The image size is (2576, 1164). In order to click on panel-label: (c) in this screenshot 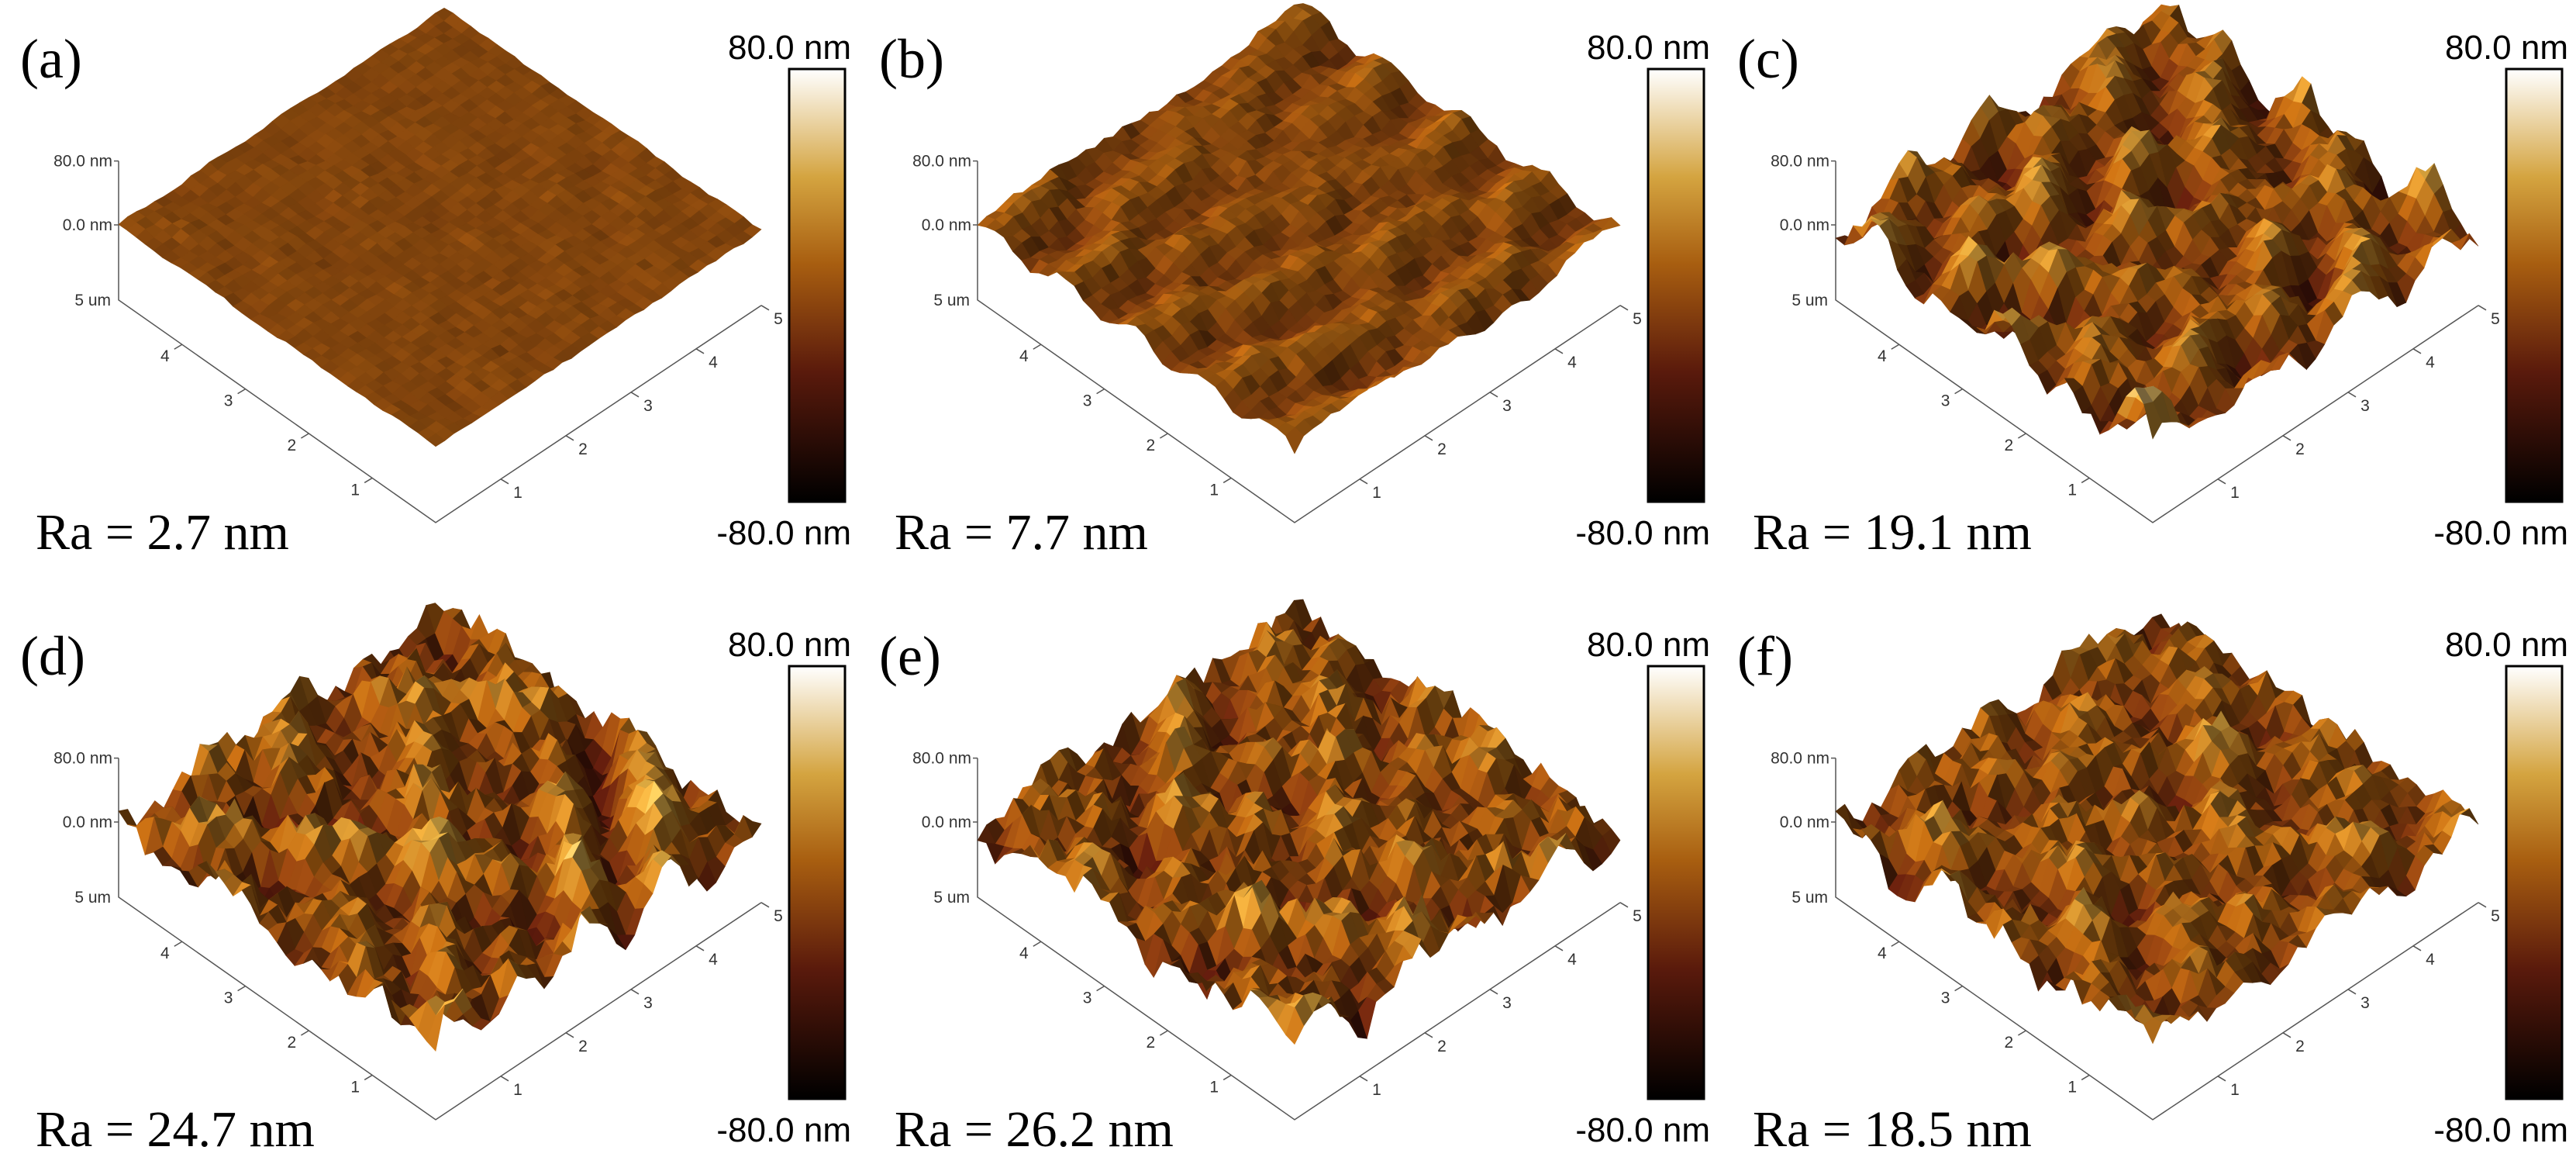, I will do `click(1768, 59)`.